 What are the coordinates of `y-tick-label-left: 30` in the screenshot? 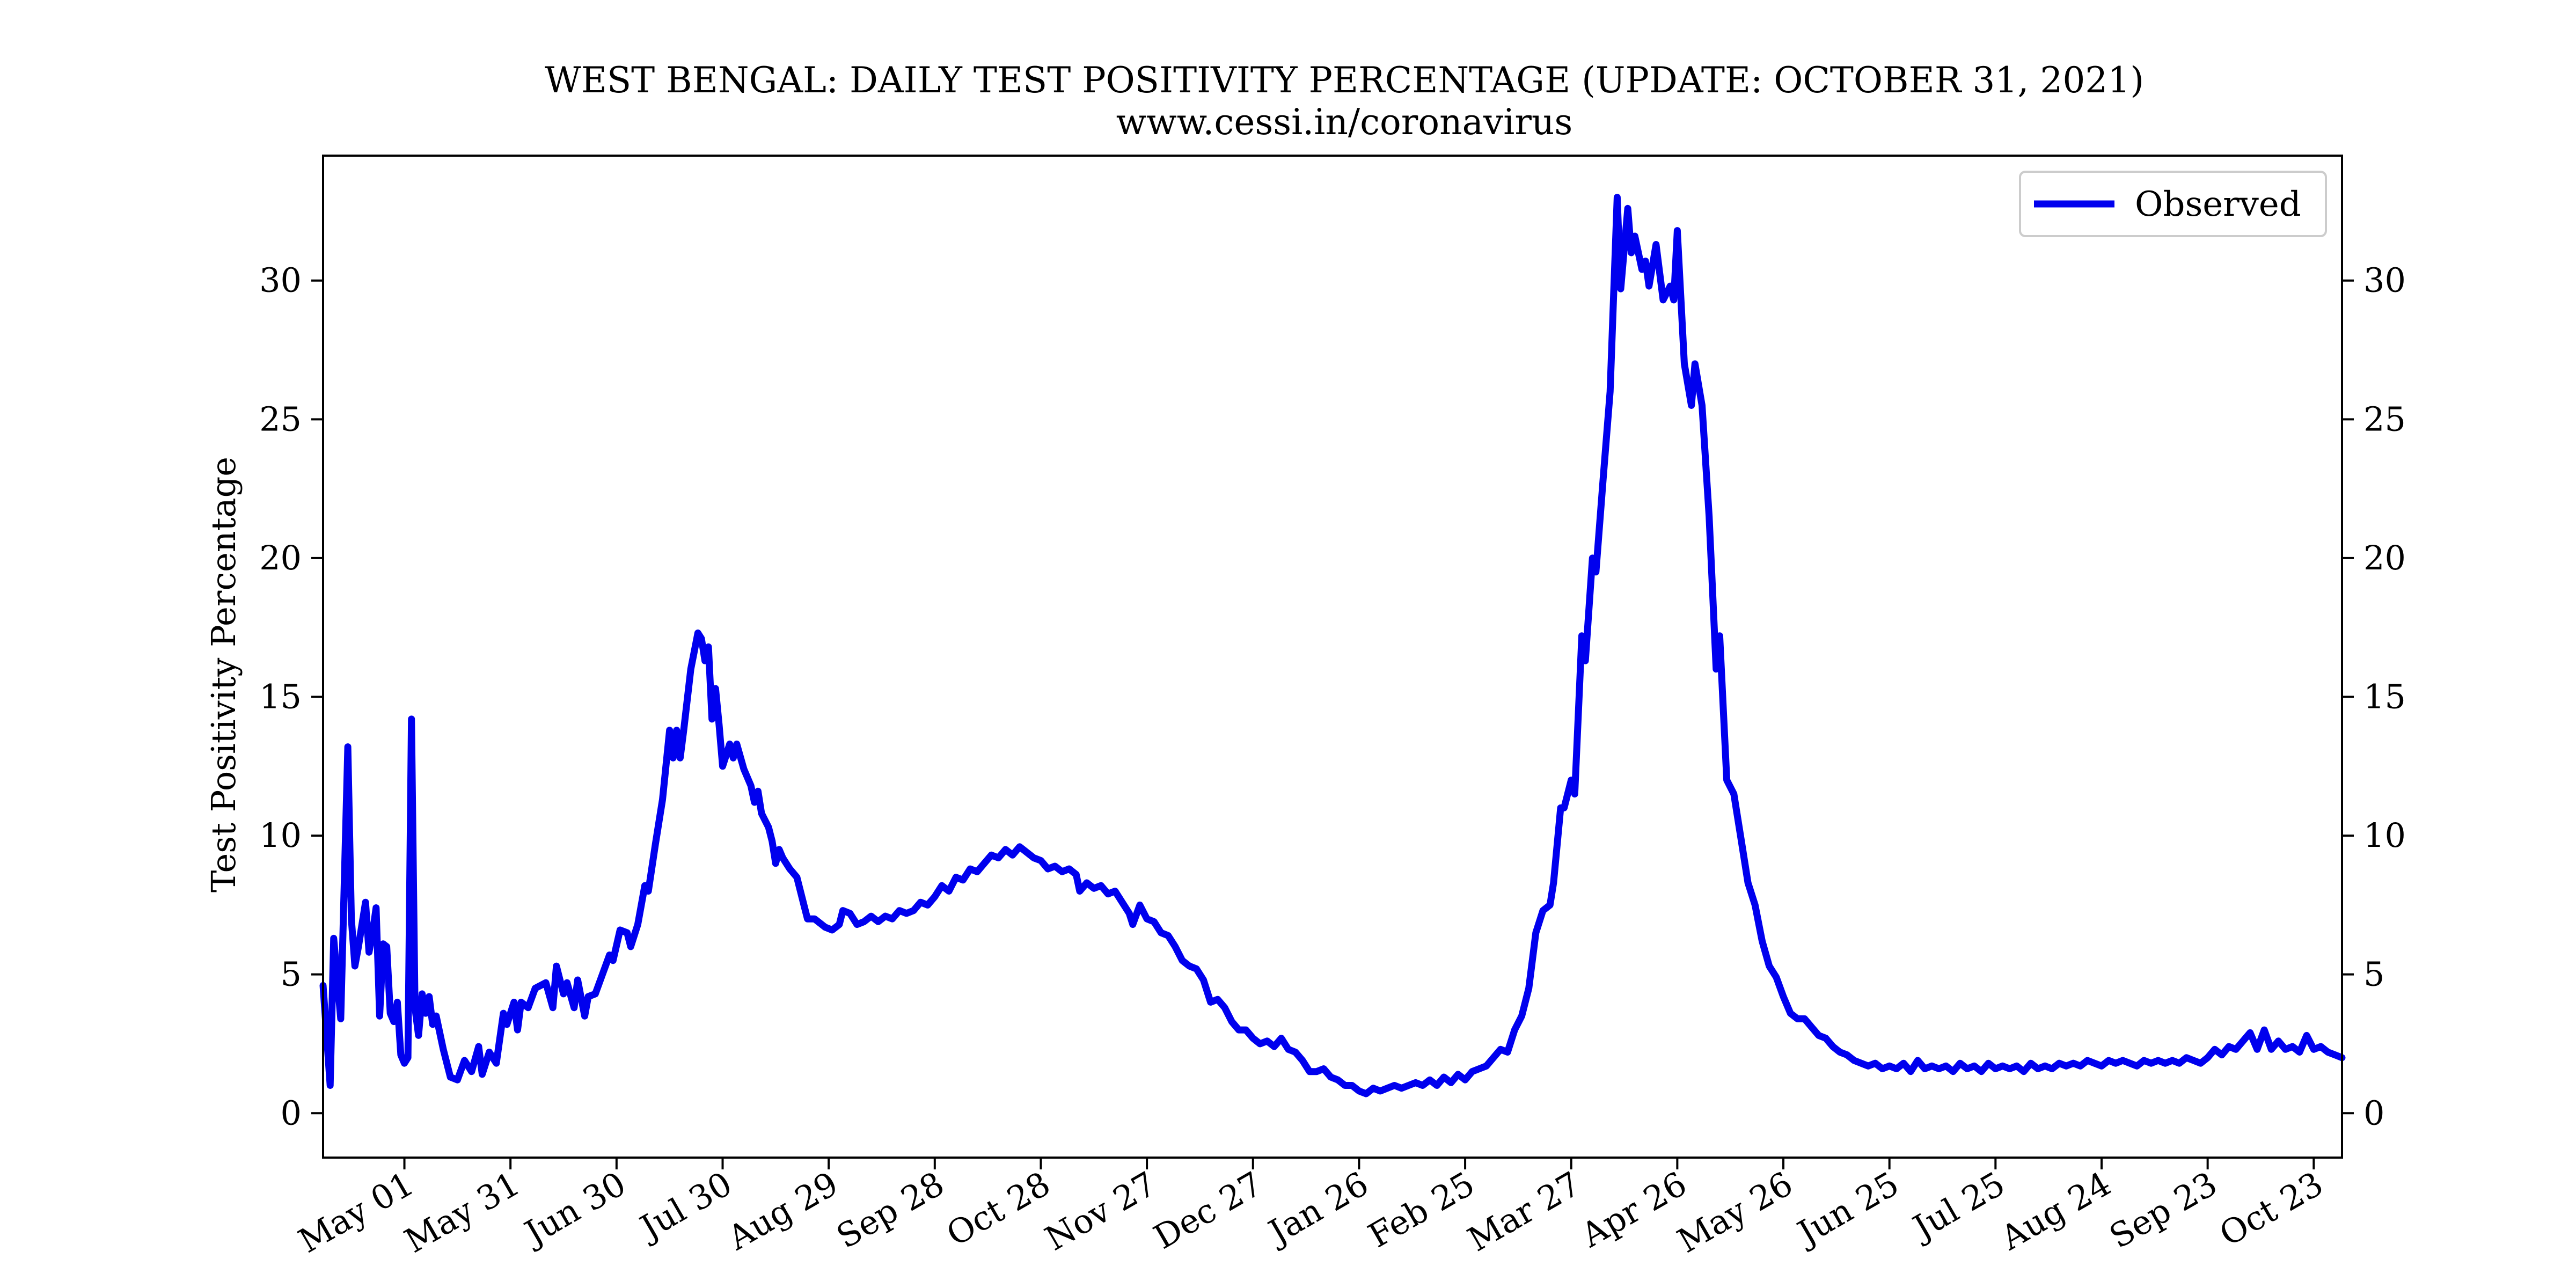 It's located at (280, 280).